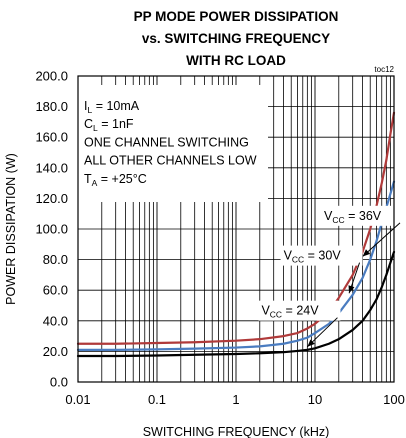  I want to click on condition-line: ONE CHANNEL SWITCHING, so click(166, 142).